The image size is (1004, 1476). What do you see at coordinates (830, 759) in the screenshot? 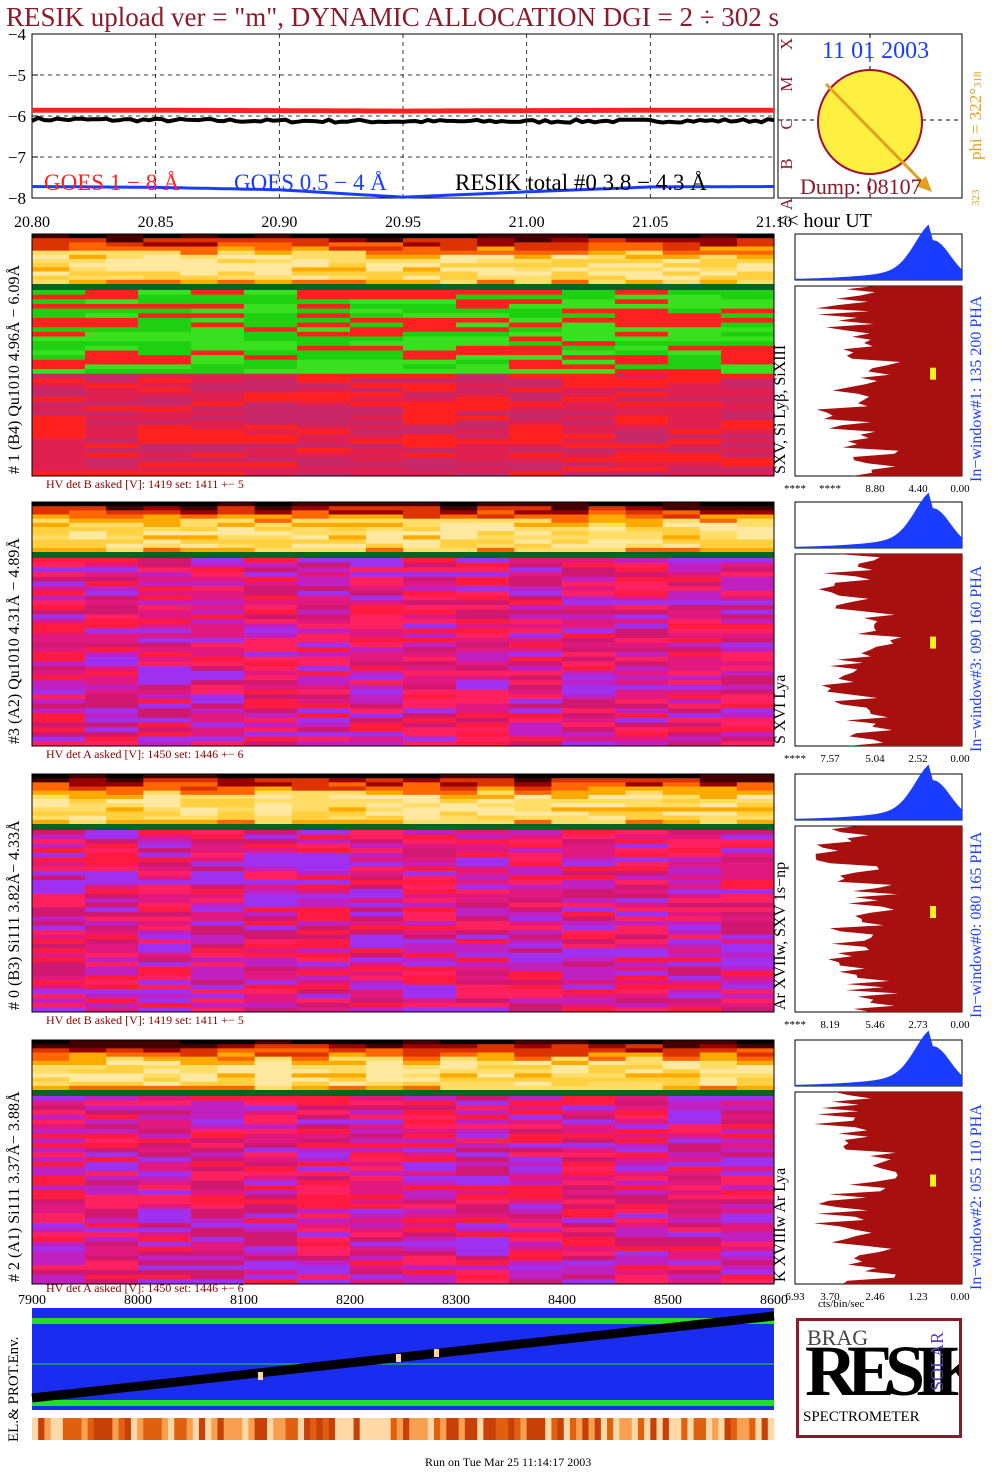
I see `spectrum-tick-label: 7.57` at bounding box center [830, 759].